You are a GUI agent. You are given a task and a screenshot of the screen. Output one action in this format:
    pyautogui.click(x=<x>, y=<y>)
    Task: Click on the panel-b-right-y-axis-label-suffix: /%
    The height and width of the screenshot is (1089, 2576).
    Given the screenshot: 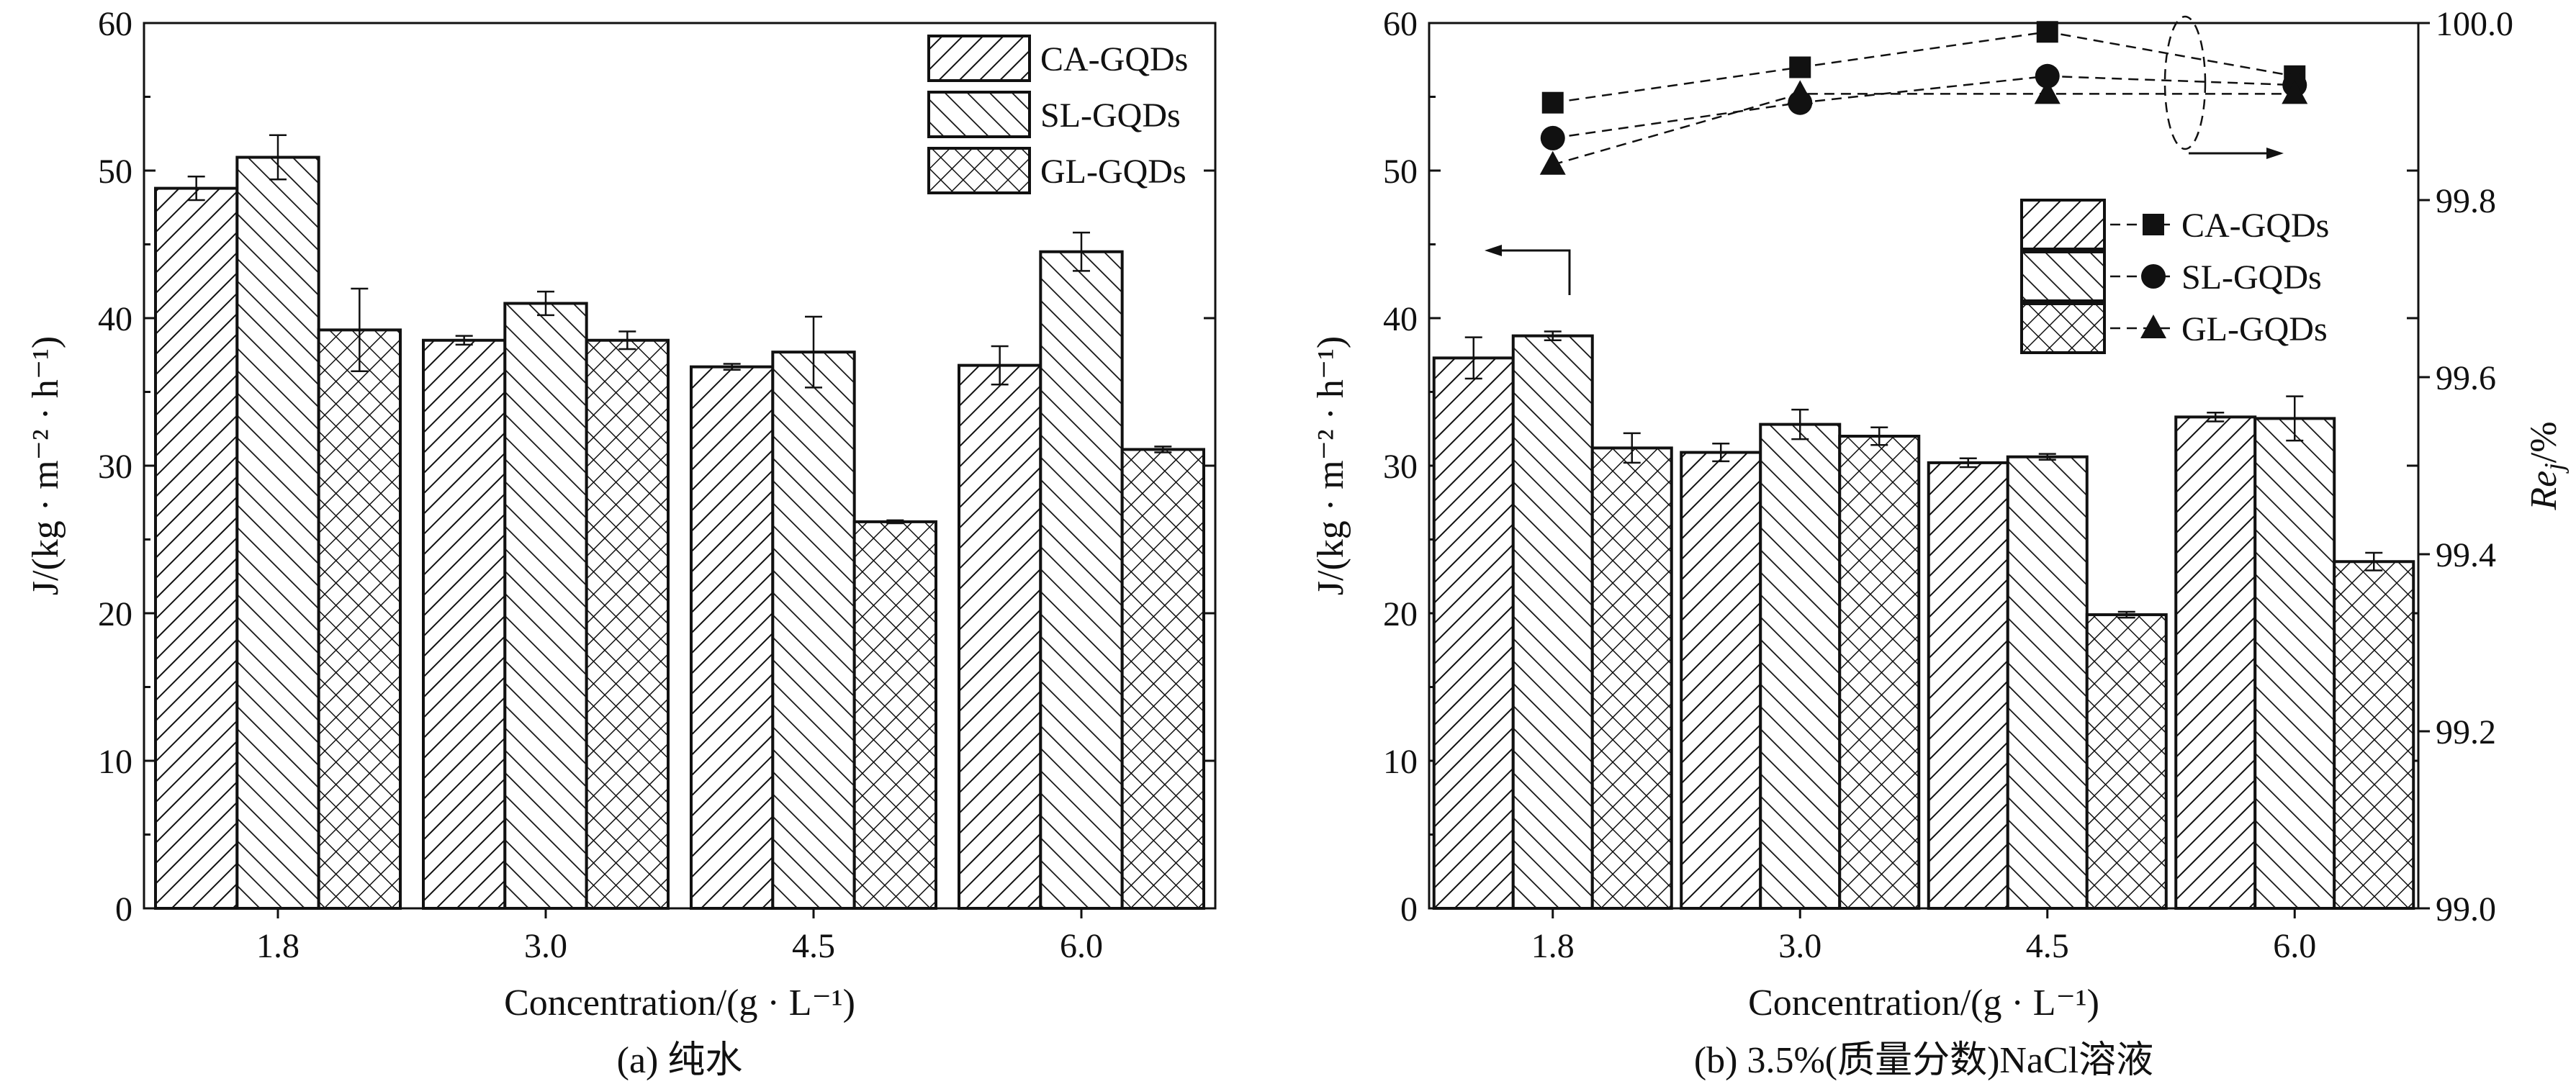 What is the action you would take?
    pyautogui.click(x=2543, y=442)
    